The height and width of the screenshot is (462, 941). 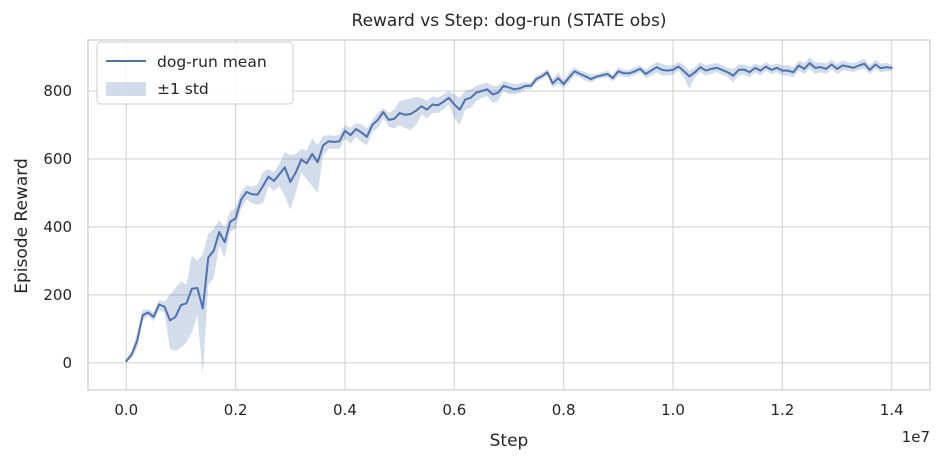 What do you see at coordinates (212, 62) in the screenshot?
I see `legend-label-mean: dog-run mean` at bounding box center [212, 62].